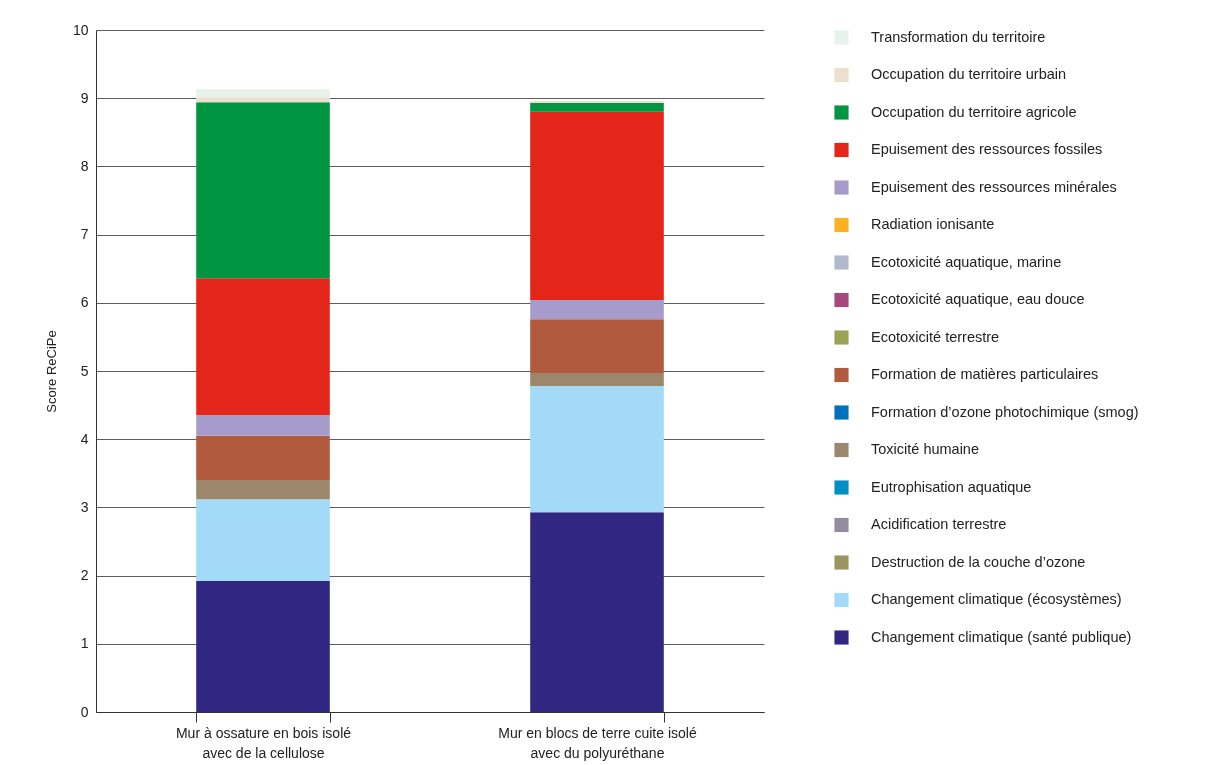  What do you see at coordinates (925, 449) in the screenshot?
I see `legend-label: Toxicité humaine` at bounding box center [925, 449].